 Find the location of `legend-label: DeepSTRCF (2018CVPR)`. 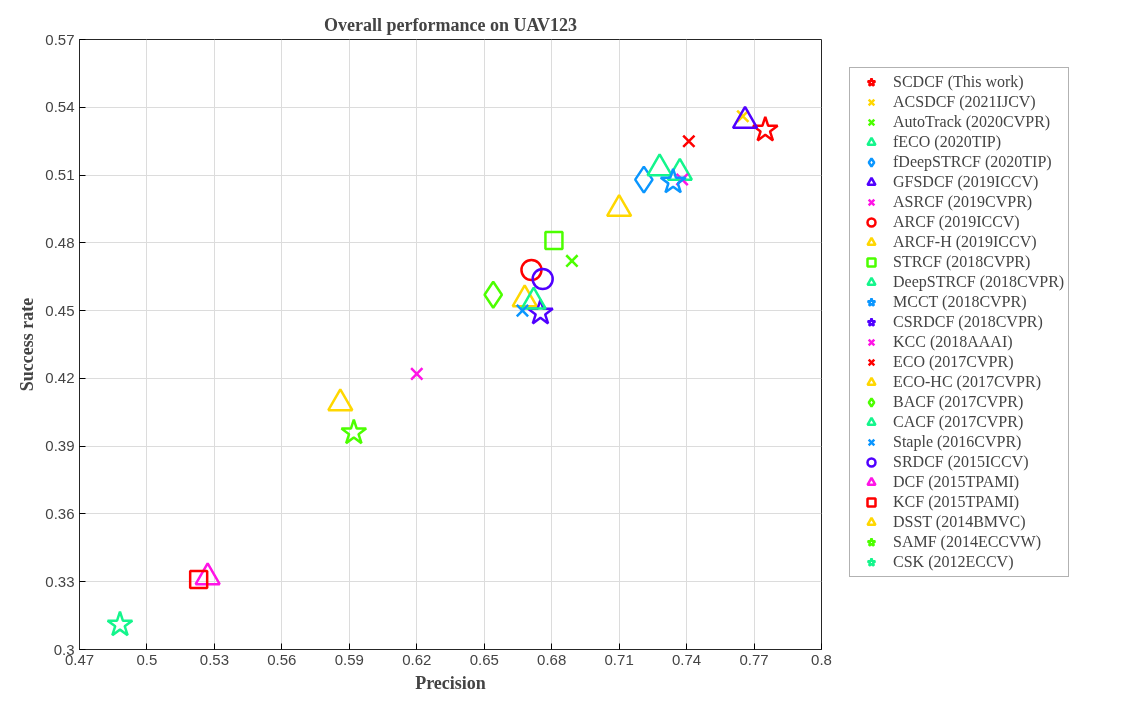

legend-label: DeepSTRCF (2018CVPR) is located at coordinates (979, 282).